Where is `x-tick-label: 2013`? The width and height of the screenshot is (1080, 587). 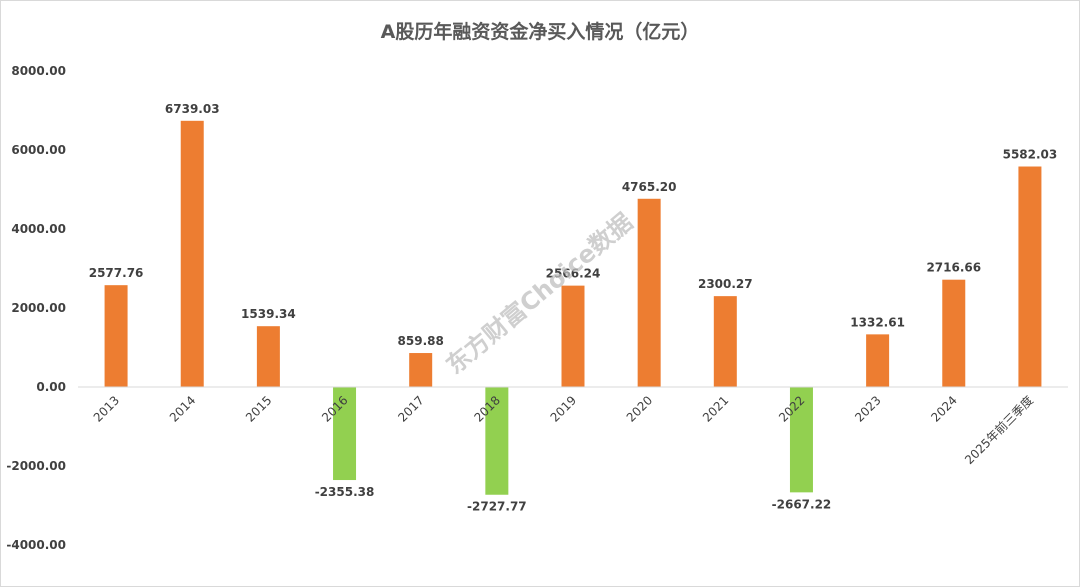 x-tick-label: 2013 is located at coordinates (106, 408).